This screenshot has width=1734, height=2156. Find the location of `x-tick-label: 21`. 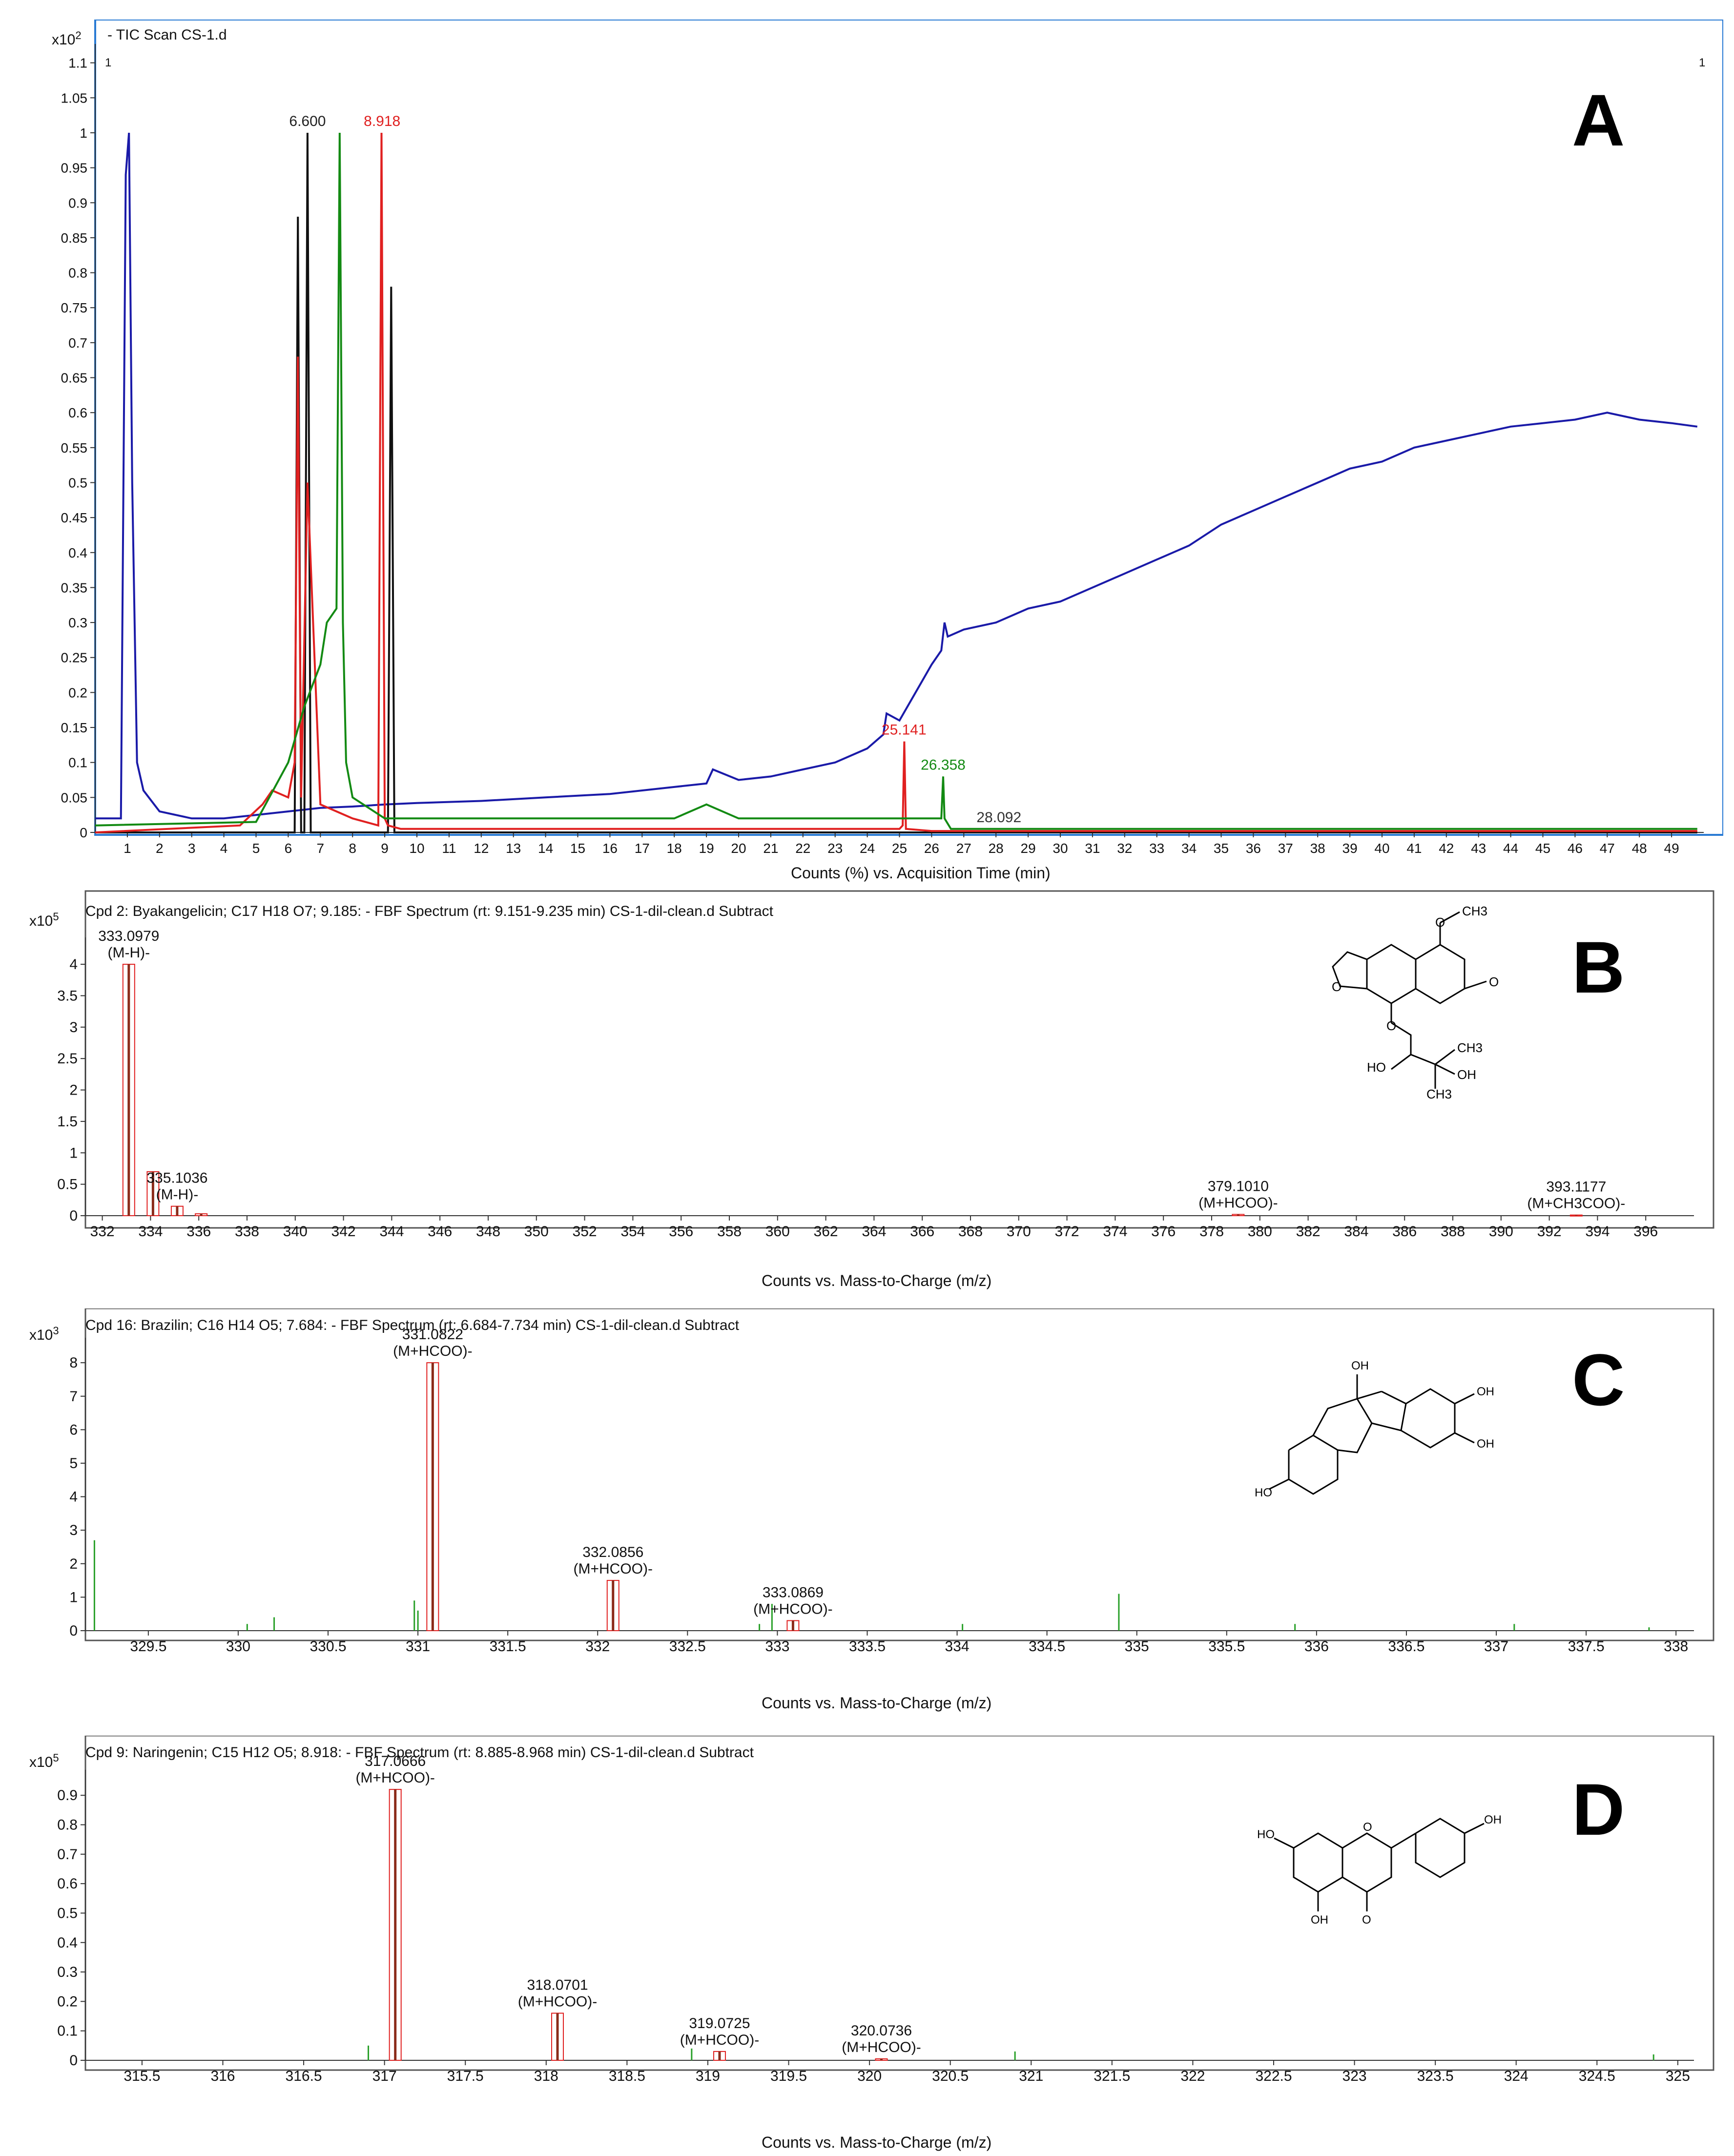

x-tick-label: 21 is located at coordinates (770, 848).